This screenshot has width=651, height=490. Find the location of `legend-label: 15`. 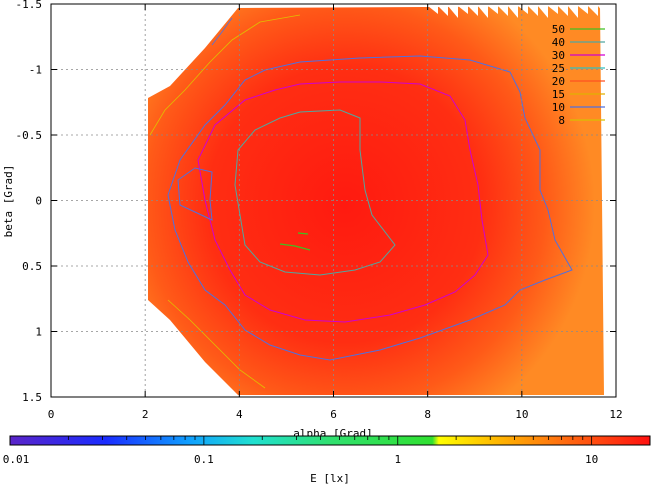

legend-label: 15 is located at coordinates (558, 94).